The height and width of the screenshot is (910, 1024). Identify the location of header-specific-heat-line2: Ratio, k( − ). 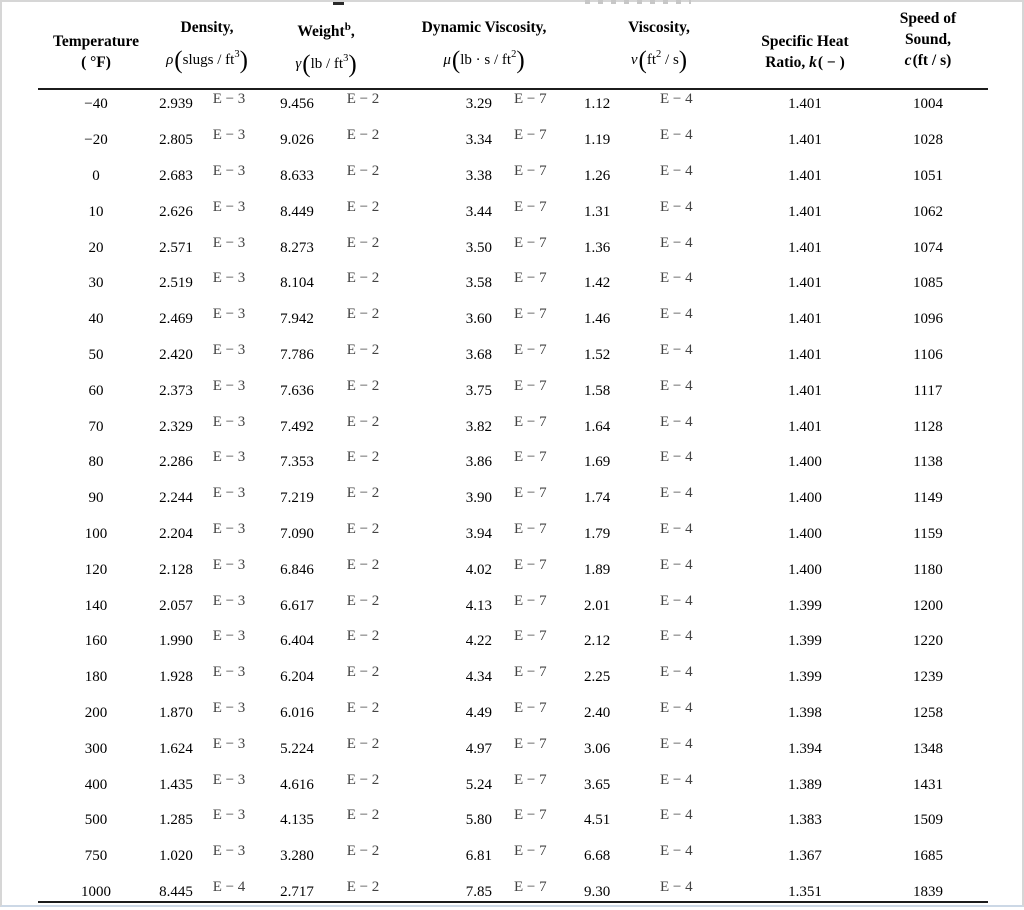
(805, 62).